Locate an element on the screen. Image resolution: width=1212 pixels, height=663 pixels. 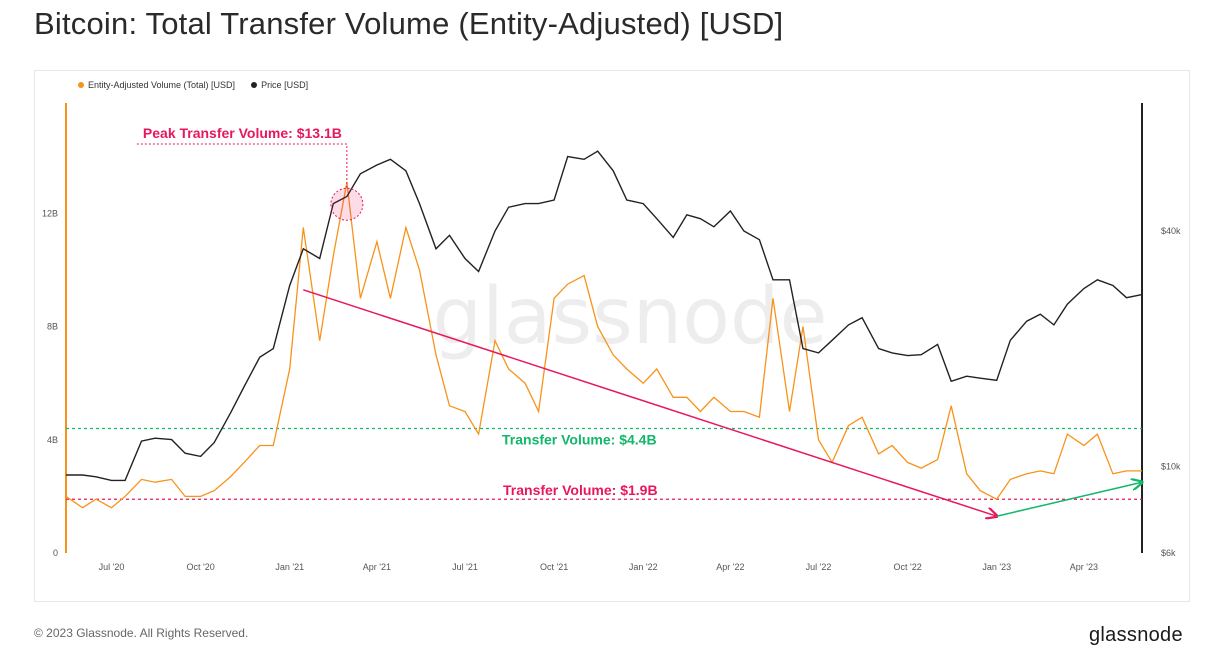
legend-volume-dot-icon is located at coordinates (81, 85).